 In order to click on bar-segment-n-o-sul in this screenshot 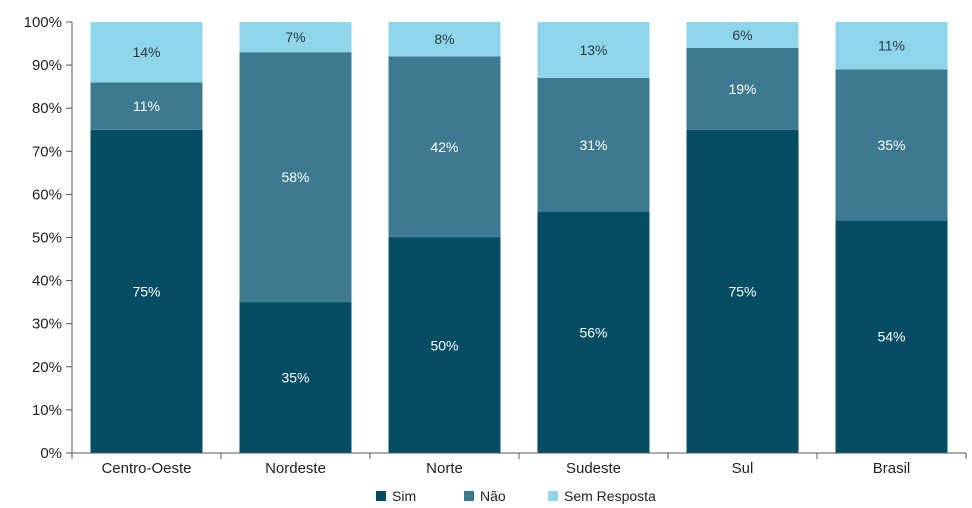, I will do `click(742, 88)`.